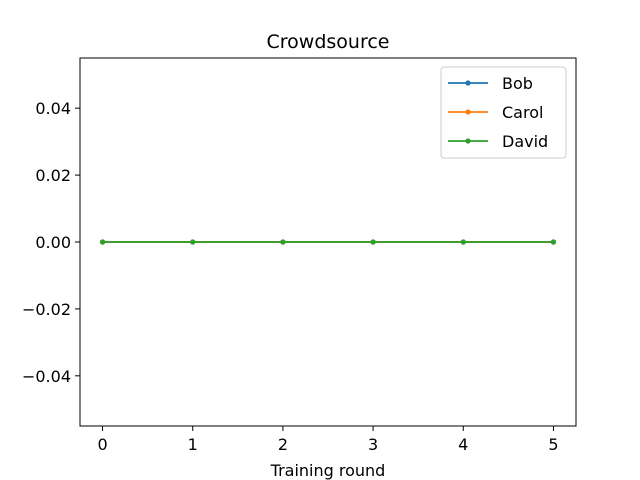 The width and height of the screenshot is (640, 480). I want to click on legend-marker-bob, so click(468, 83).